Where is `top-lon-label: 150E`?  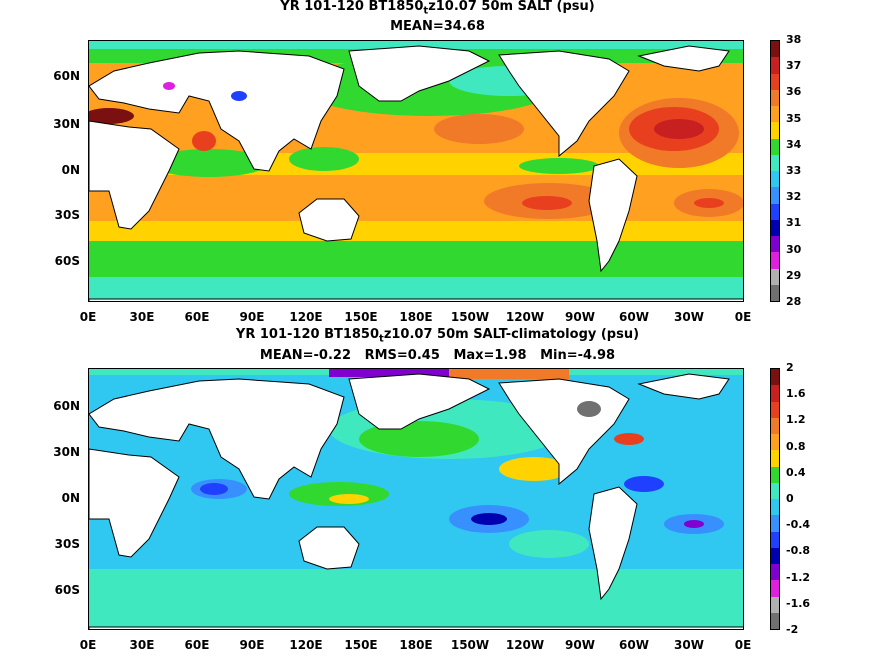
top-lon-label: 150E is located at coordinates (361, 317).